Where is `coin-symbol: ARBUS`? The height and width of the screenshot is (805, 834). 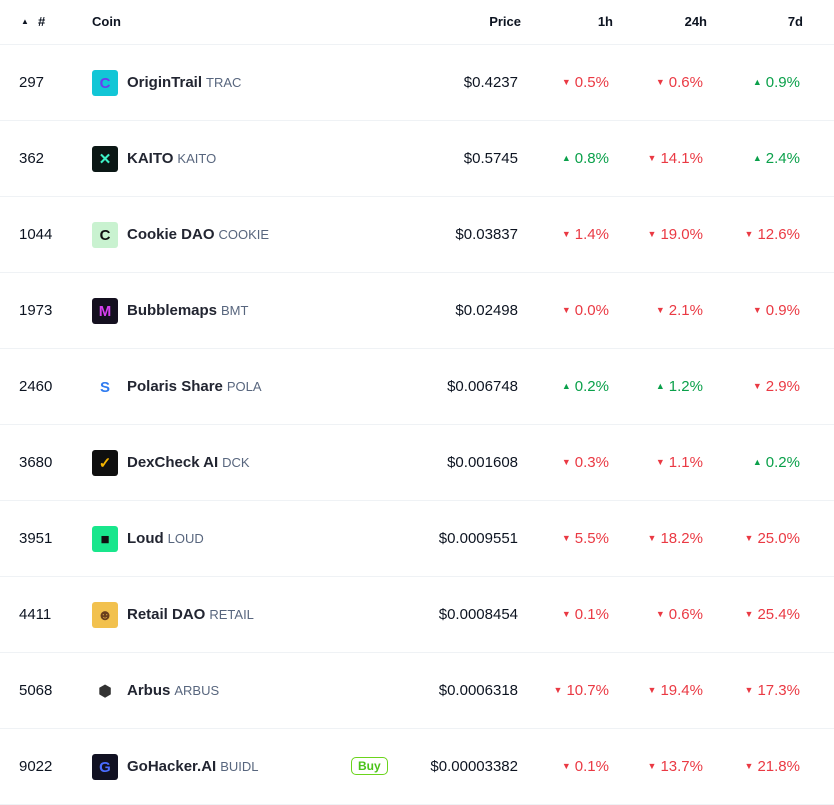 coin-symbol: ARBUS is located at coordinates (197, 690).